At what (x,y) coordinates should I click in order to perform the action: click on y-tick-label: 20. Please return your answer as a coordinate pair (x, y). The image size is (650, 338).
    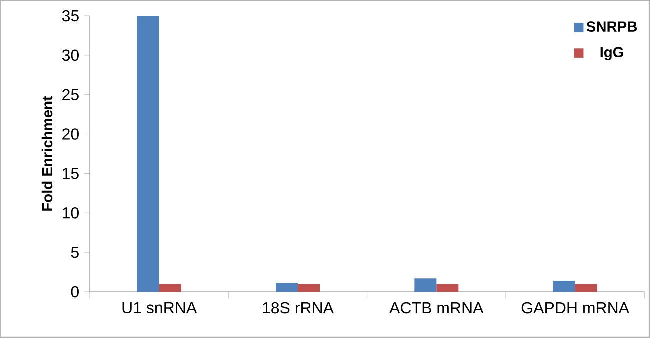
    Looking at the image, I should click on (70, 134).